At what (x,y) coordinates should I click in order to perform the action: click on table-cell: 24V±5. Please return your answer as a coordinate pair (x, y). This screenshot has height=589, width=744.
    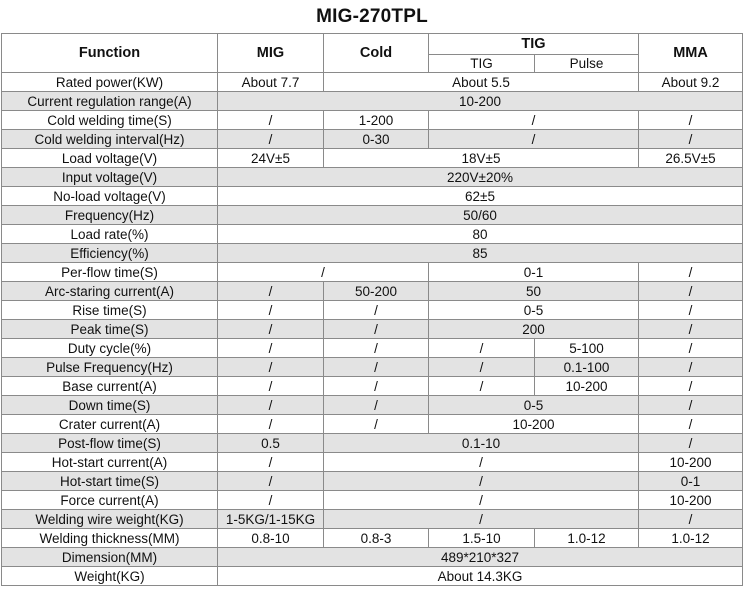
    Looking at the image, I should click on (270, 158).